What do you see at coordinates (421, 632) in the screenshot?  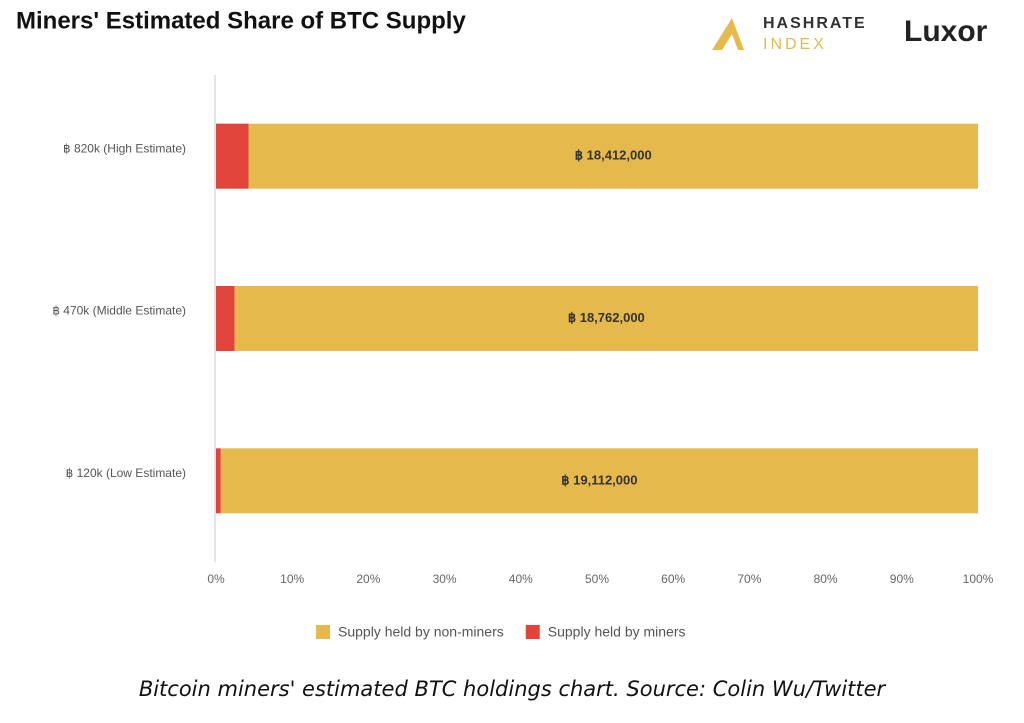 I see `legend-label: Supply held by non-miners` at bounding box center [421, 632].